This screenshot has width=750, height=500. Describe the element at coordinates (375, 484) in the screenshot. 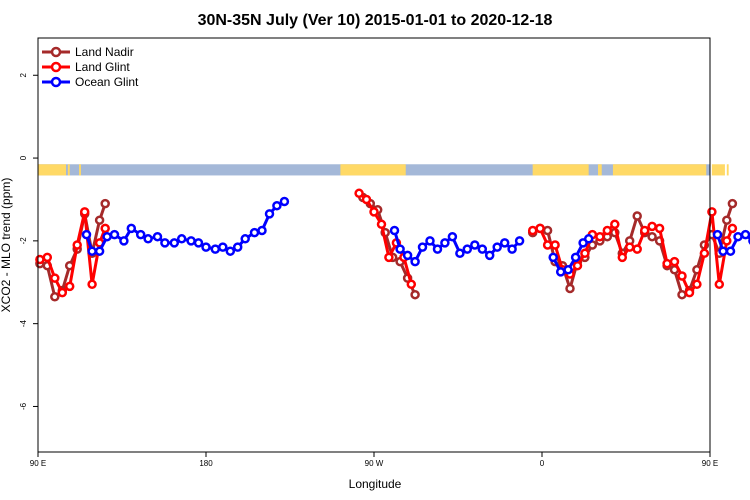

I see `x-axis-label: Longitude` at that location.